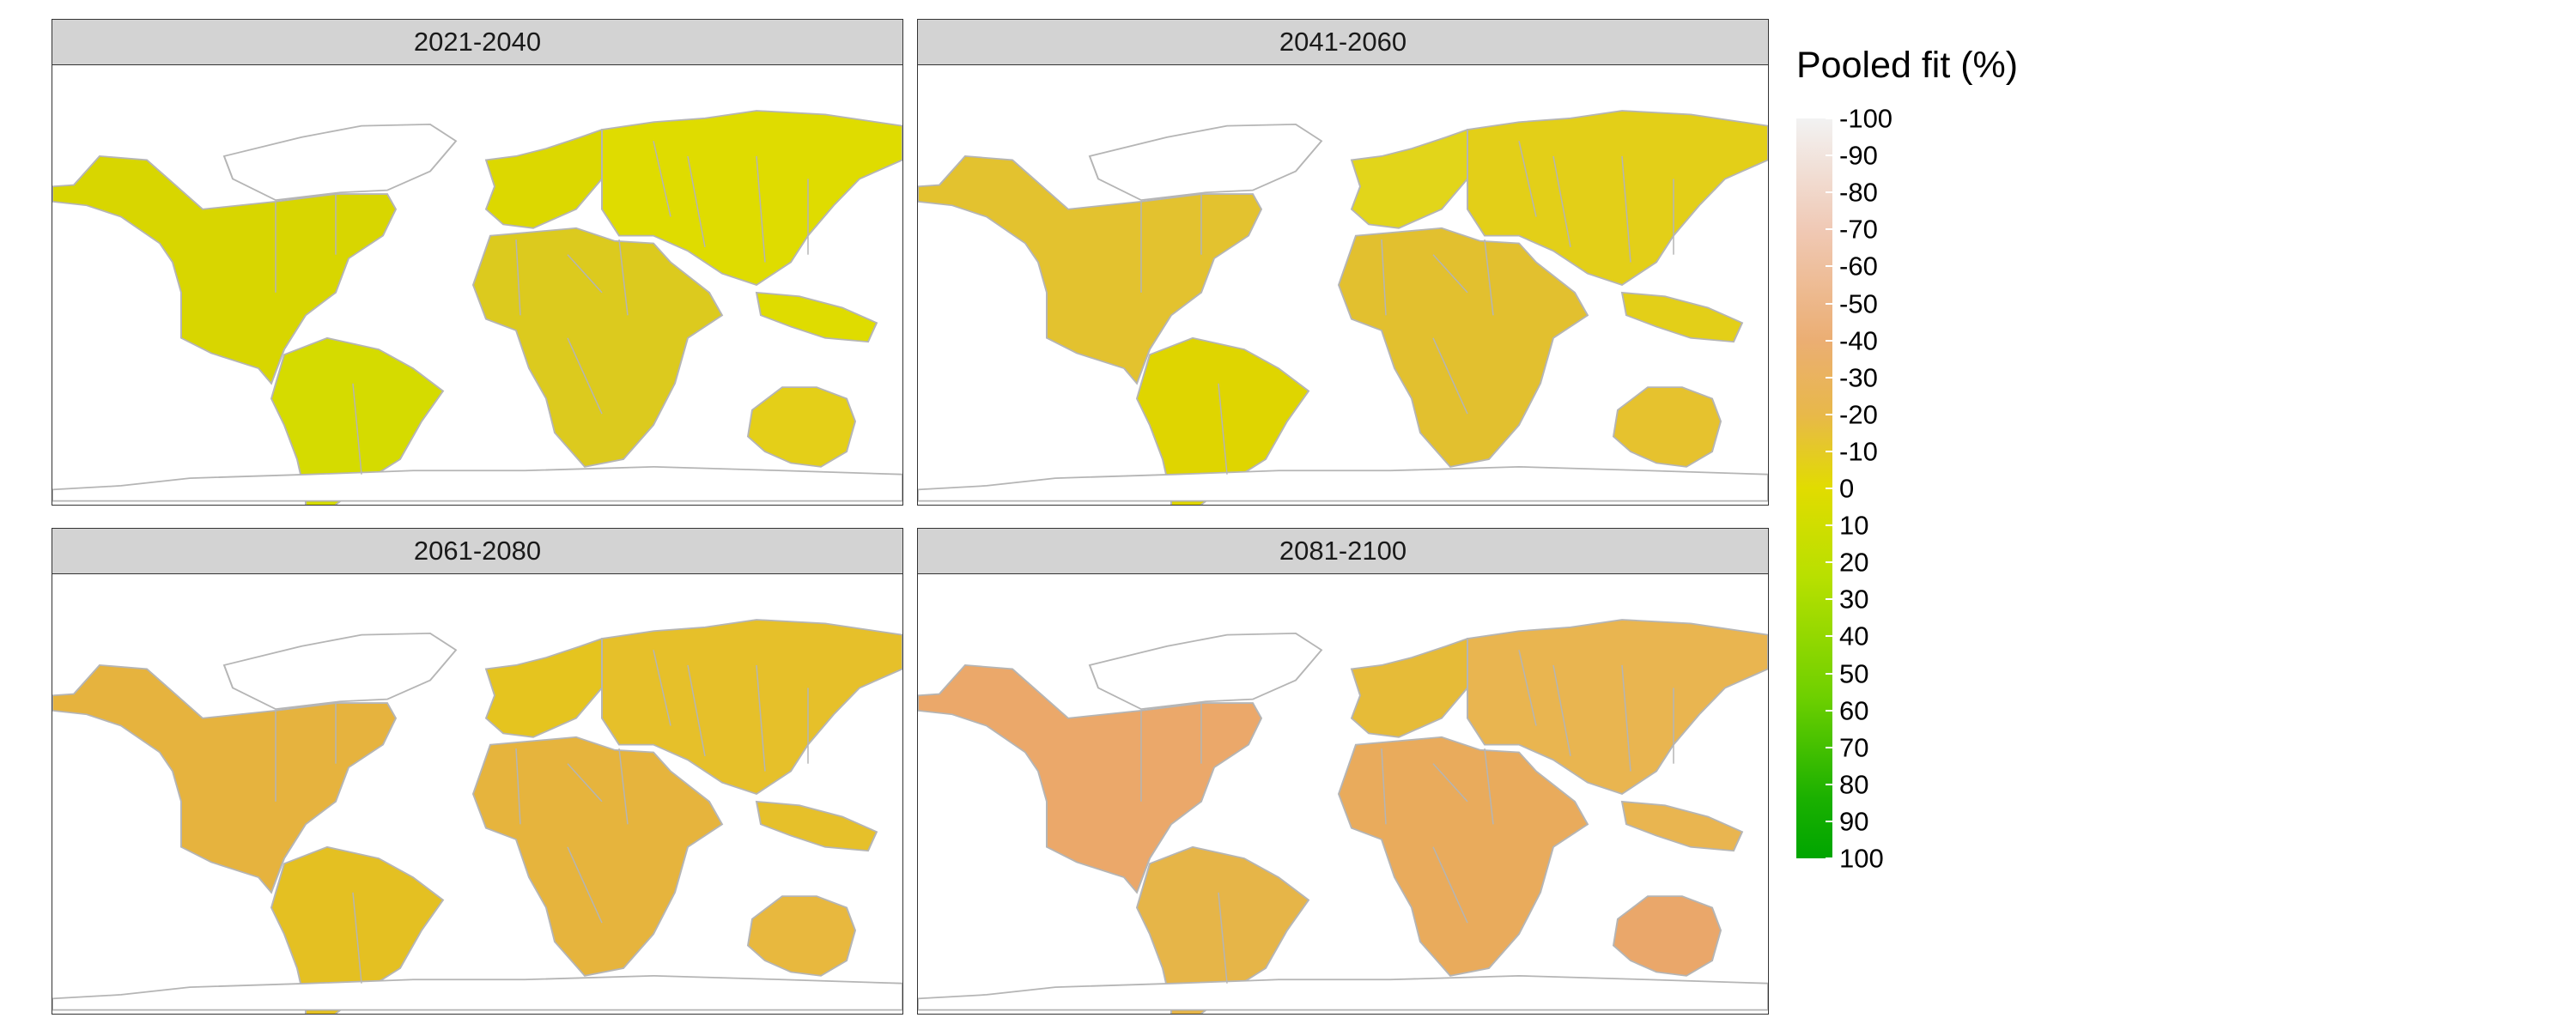 The height and width of the screenshot is (1030, 2576). Describe the element at coordinates (1858, 266) in the screenshot. I see `legend-tick-label: -60` at that location.